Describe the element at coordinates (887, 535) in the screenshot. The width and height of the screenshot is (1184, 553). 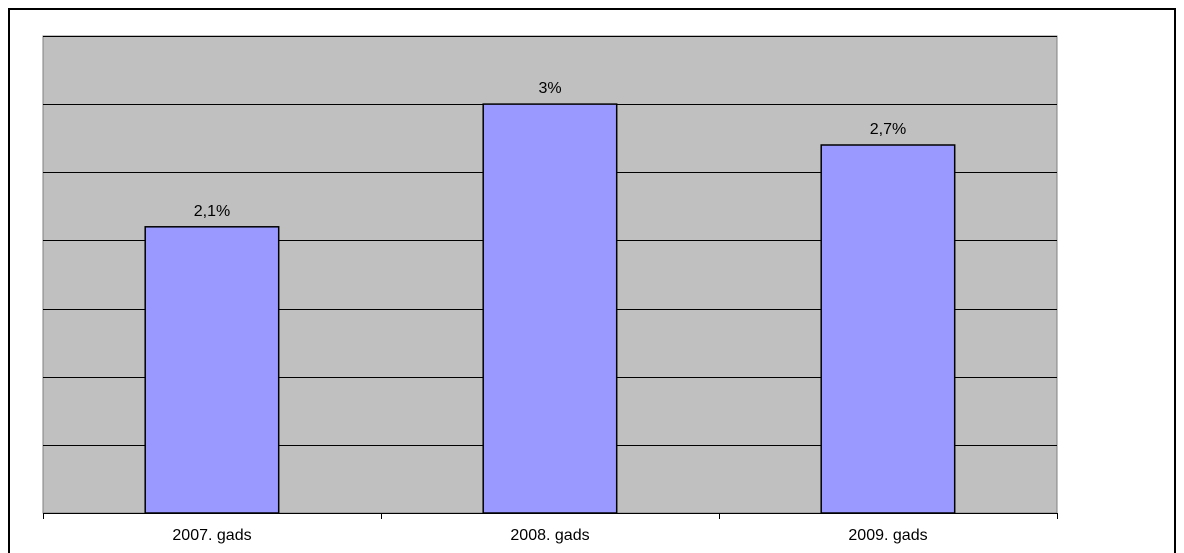
I see `x-tick-label: 2009. gads` at that location.